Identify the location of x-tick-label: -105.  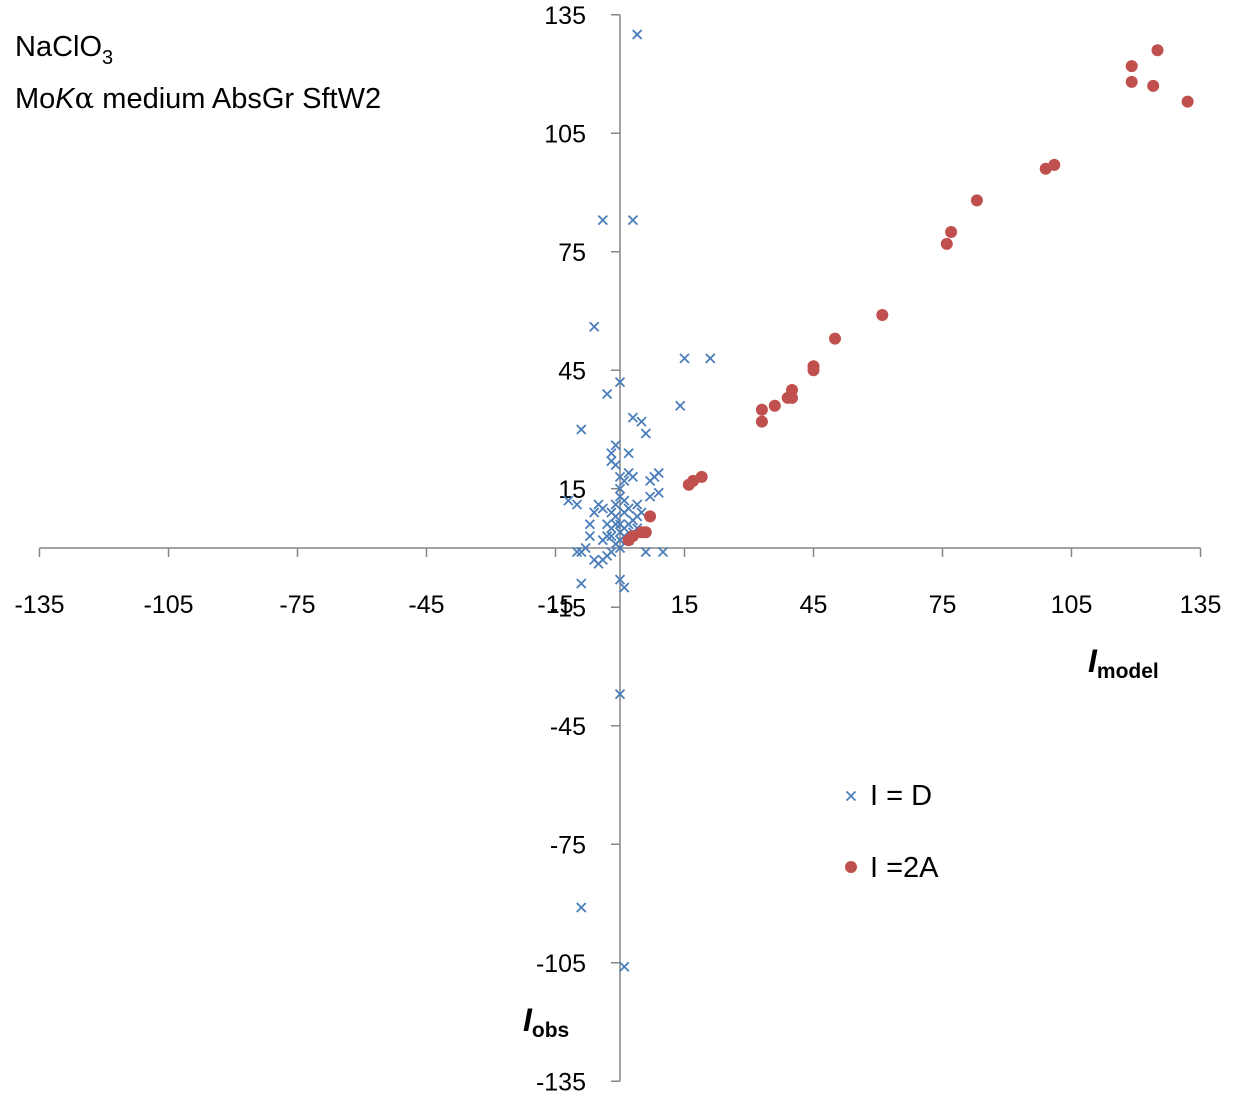
(168, 605).